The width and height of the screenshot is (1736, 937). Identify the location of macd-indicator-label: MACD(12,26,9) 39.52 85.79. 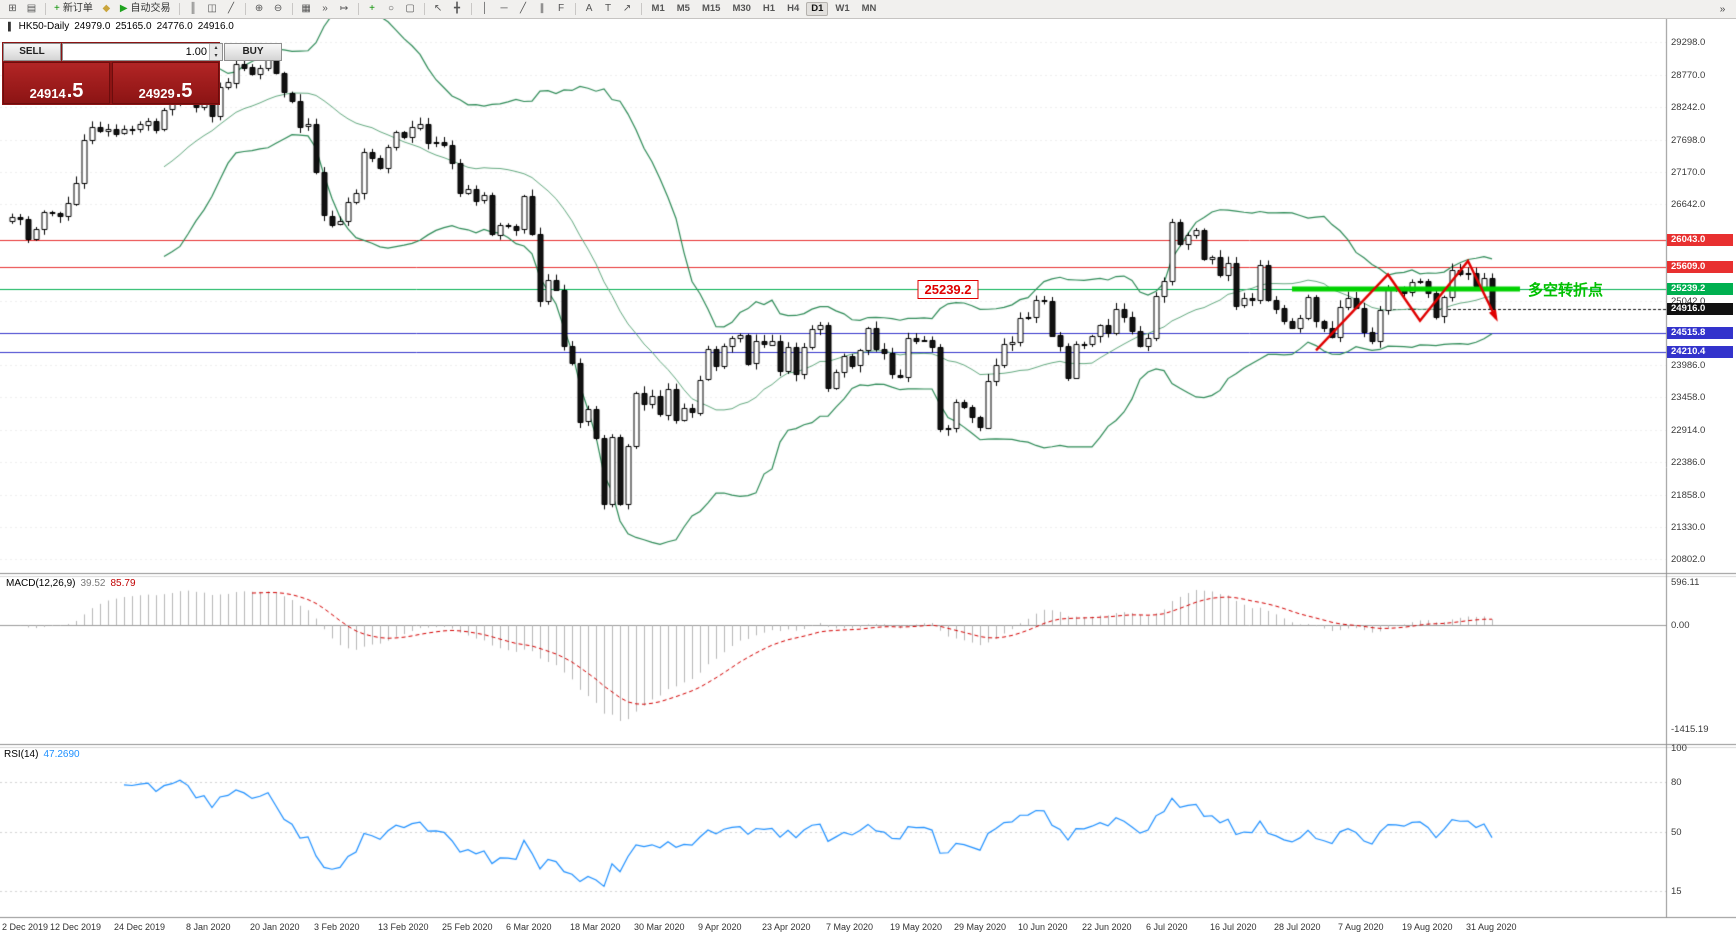
(71, 583).